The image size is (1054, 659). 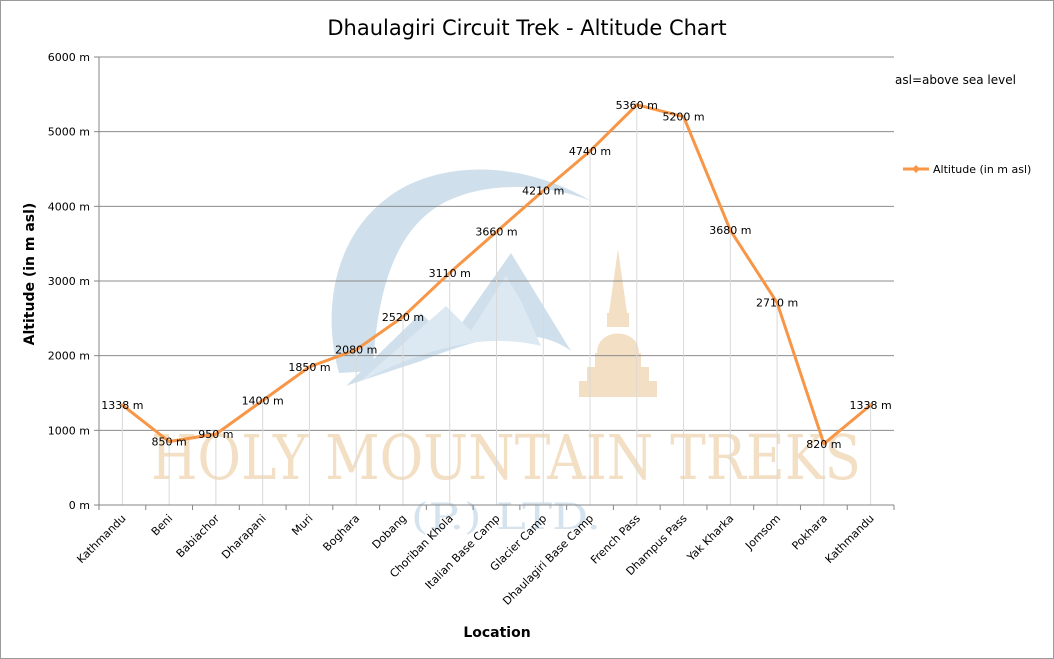 I want to click on data-label-14: 2710 m, so click(x=777, y=303).